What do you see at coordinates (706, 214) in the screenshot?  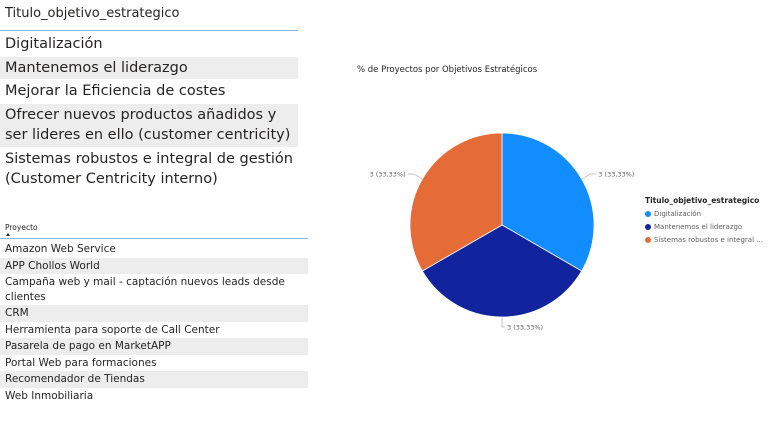 I see `legend-item: Digitalización` at bounding box center [706, 214].